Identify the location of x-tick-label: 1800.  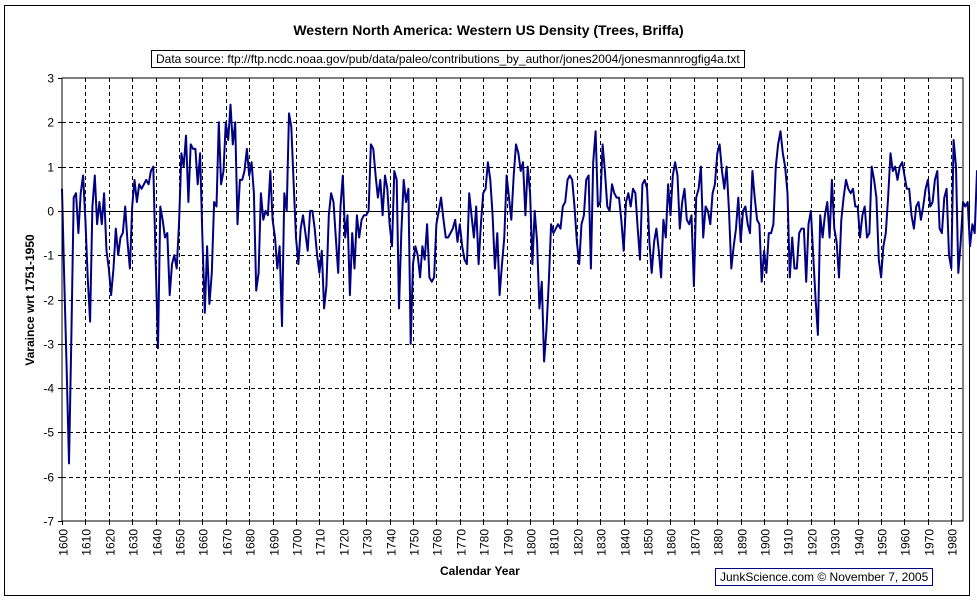
(532, 542).